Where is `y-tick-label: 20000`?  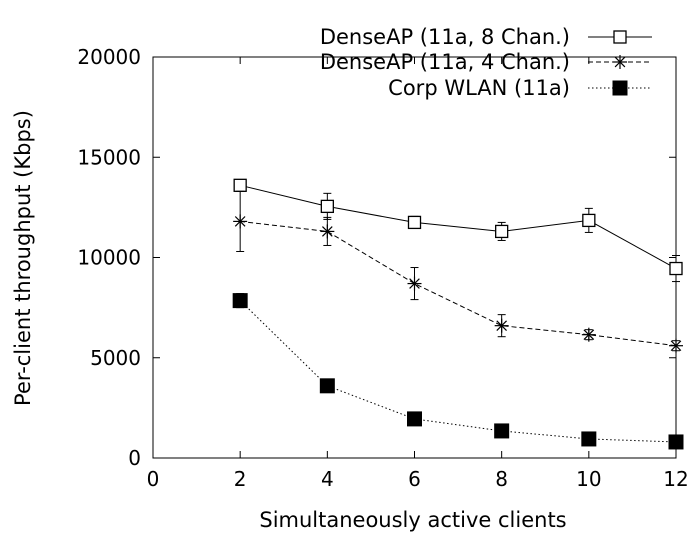
y-tick-label: 20000 is located at coordinates (109, 57).